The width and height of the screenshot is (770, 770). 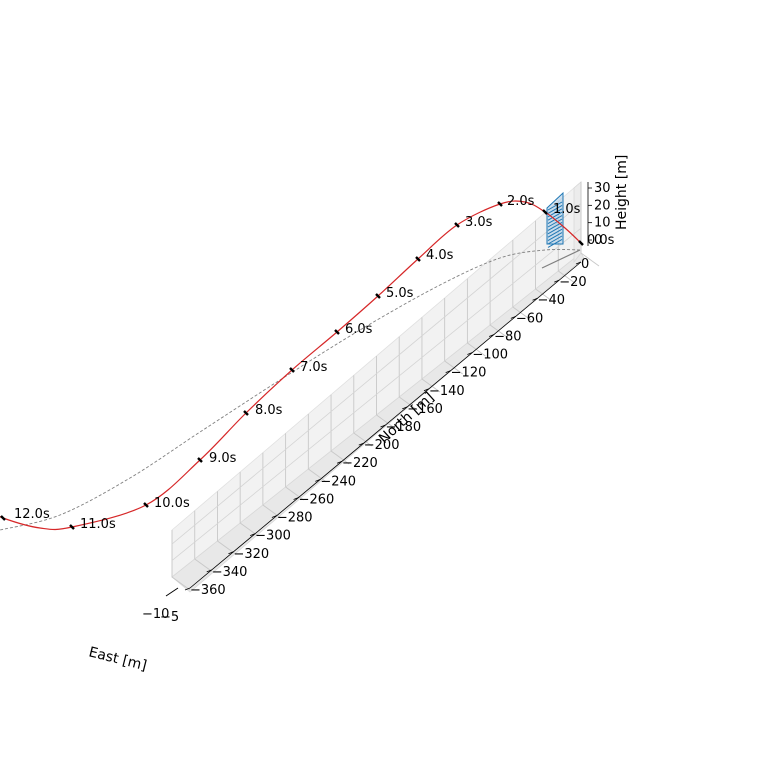 What do you see at coordinates (208, 590) in the screenshot?
I see `north-tick-label: −360` at bounding box center [208, 590].